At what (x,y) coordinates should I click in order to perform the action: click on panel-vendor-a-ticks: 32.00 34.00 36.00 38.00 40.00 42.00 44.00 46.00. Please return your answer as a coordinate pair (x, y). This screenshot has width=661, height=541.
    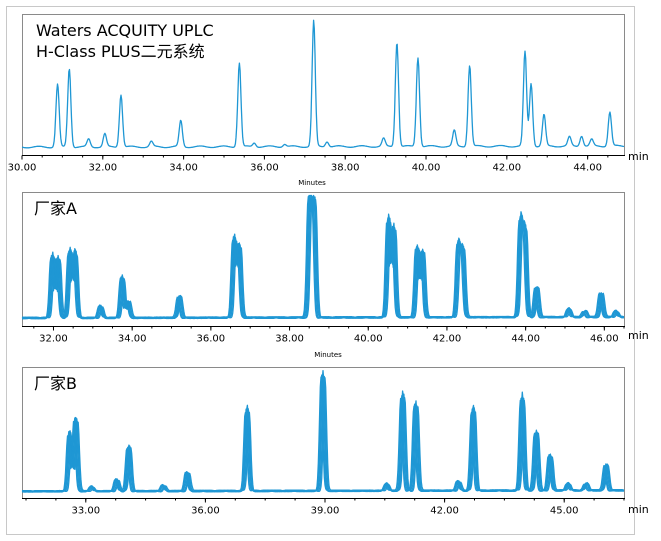
    Looking at the image, I should click on (329, 335).